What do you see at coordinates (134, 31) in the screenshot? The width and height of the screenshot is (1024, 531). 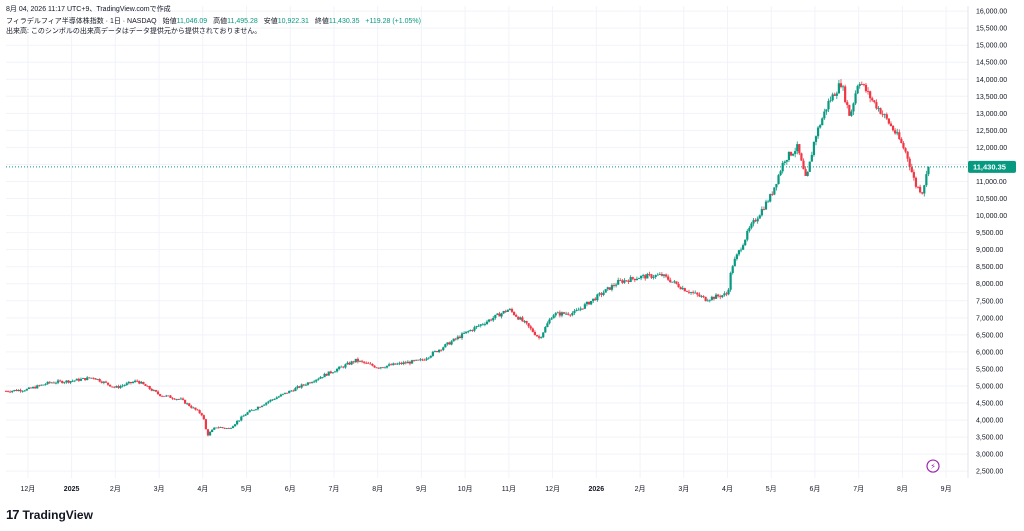 I see `volume-note-text: 出来高: このシンボルの出来高データはデータ提供元から提供されておりません。` at bounding box center [134, 31].